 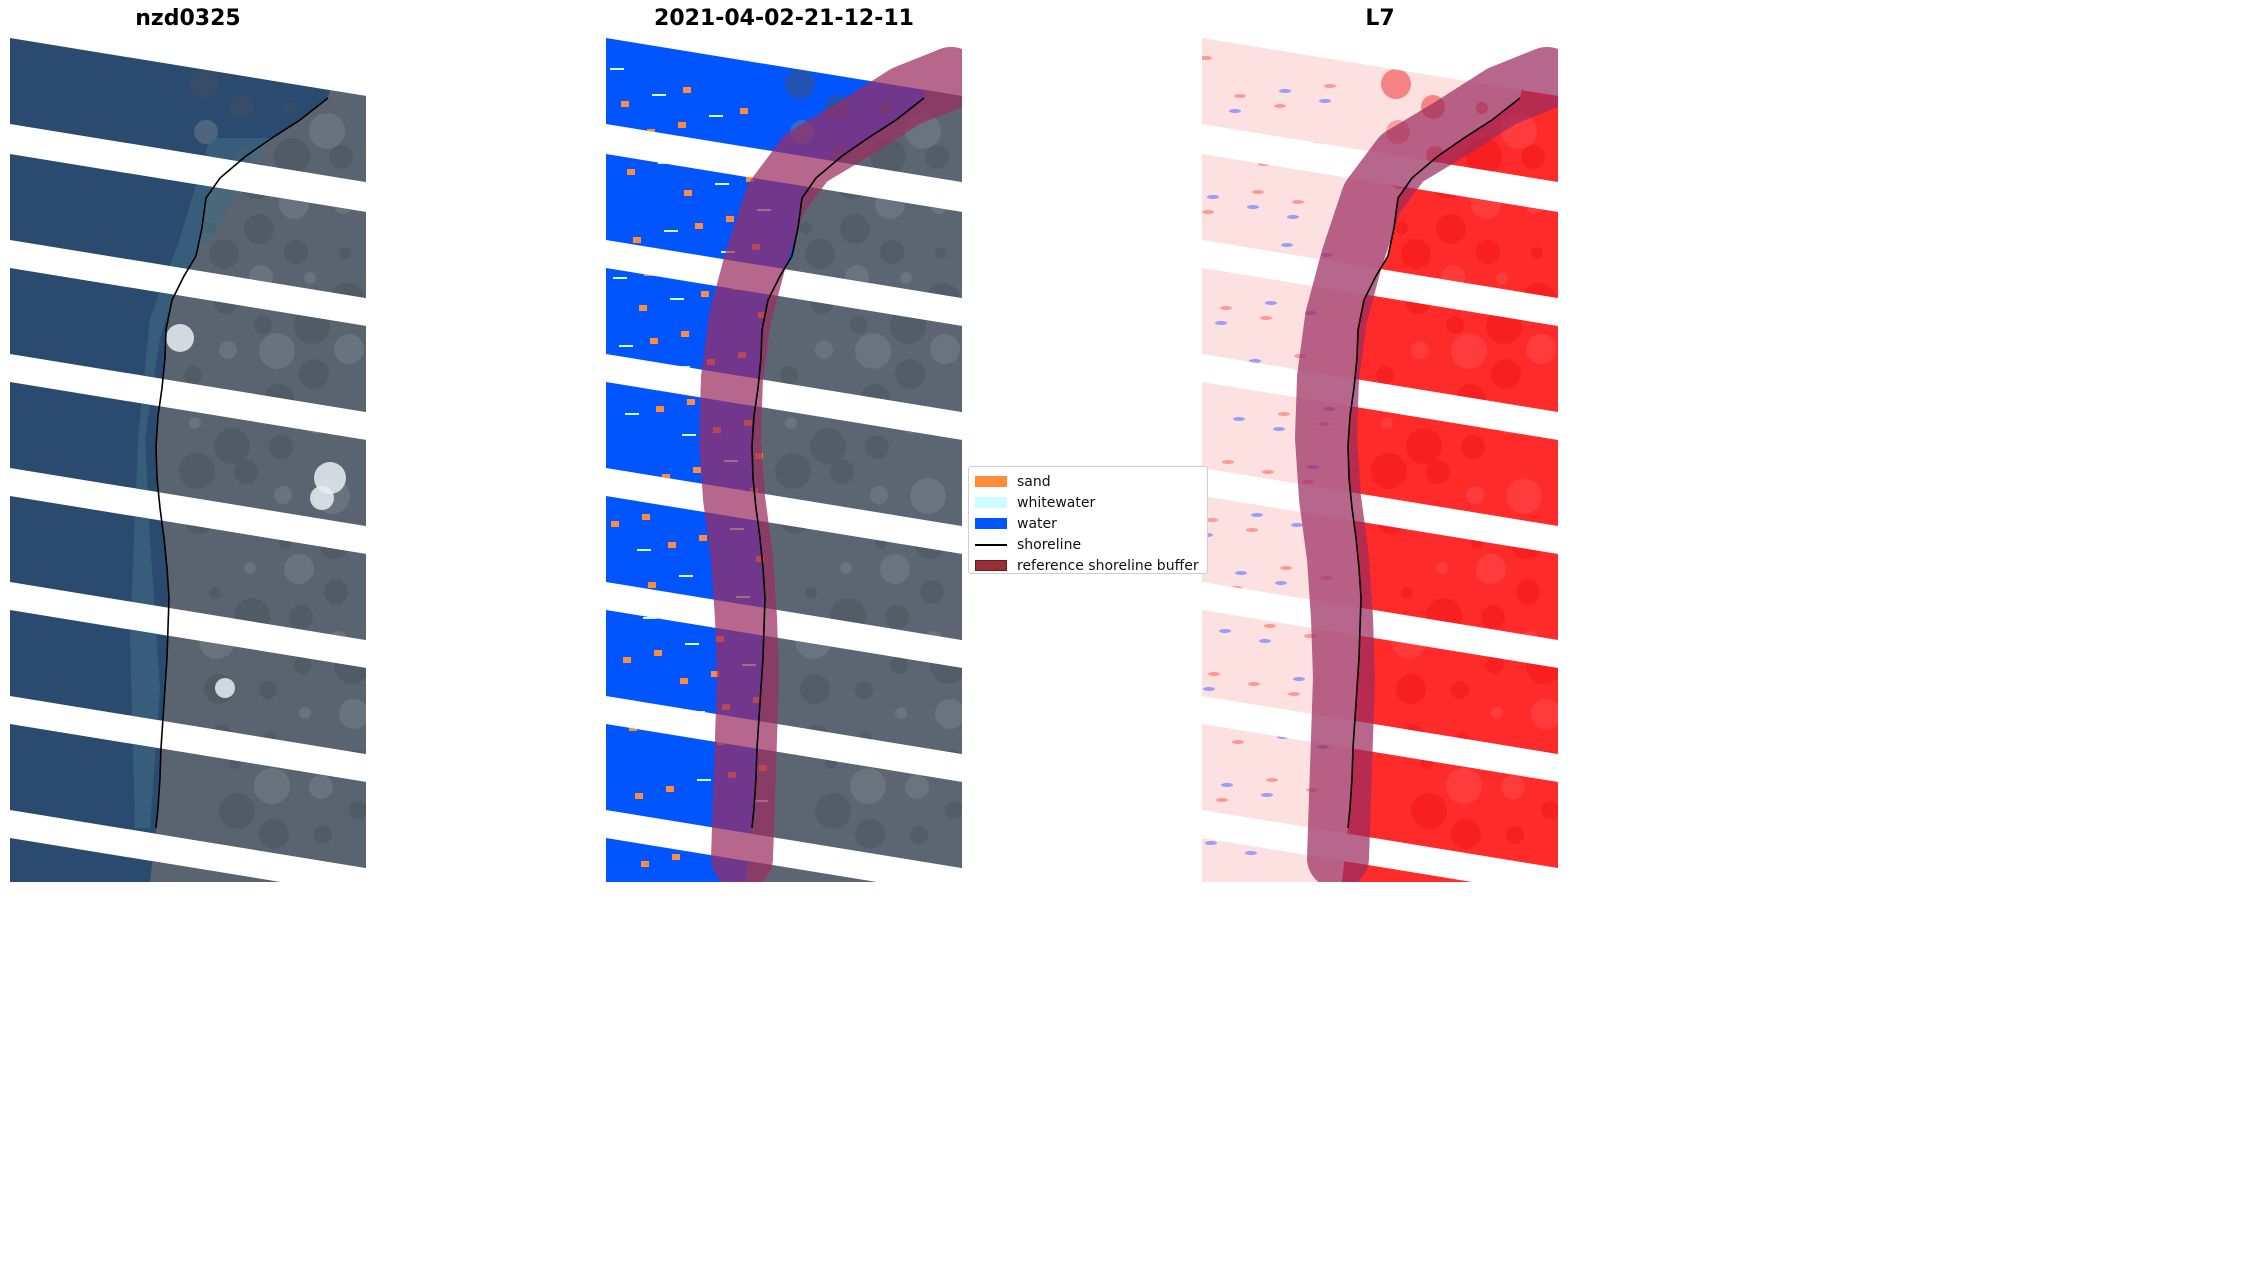 I want to click on legend-item-buffer: reference shoreline buffer, so click(x=1088, y=565).